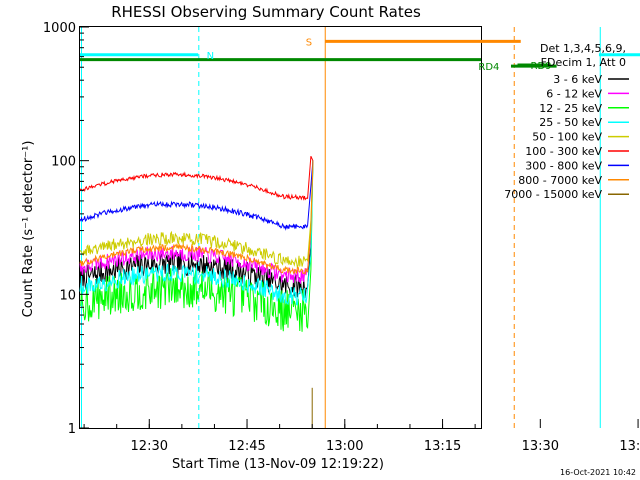 Image resolution: width=640 pixels, height=480 pixels. I want to click on x-tick-label-0: 12:30, so click(149, 446).